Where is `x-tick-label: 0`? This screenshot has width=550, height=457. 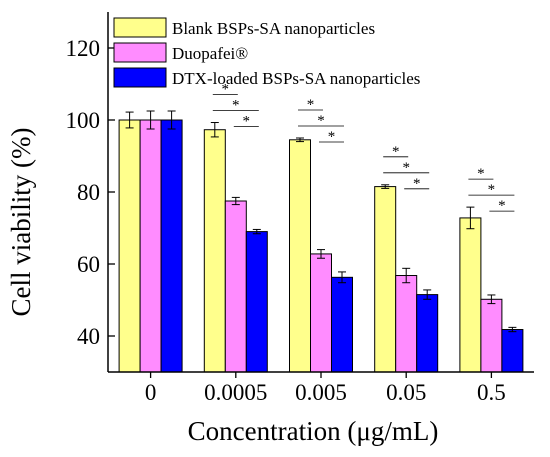
x-tick-label: 0 is located at coordinates (151, 392).